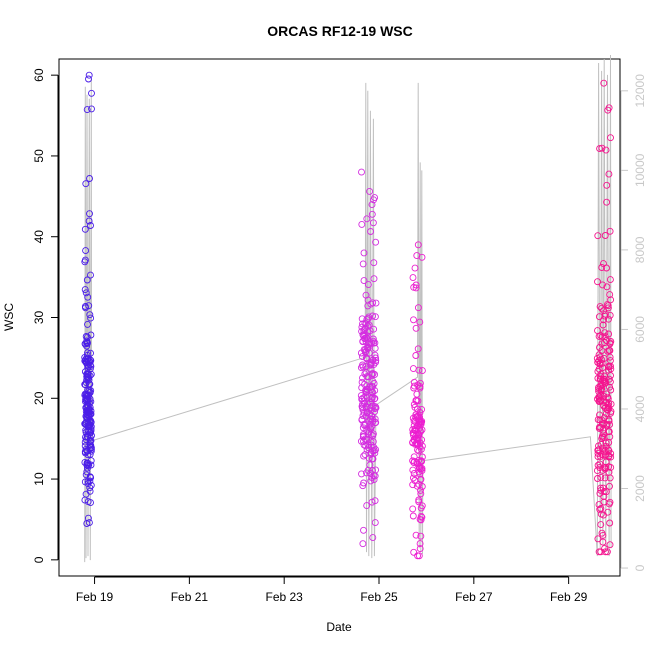 The height and width of the screenshot is (650, 650). I want to click on y2-axis: 0 2000 4000 6000 8000 10000 12000, so click(633, 322).